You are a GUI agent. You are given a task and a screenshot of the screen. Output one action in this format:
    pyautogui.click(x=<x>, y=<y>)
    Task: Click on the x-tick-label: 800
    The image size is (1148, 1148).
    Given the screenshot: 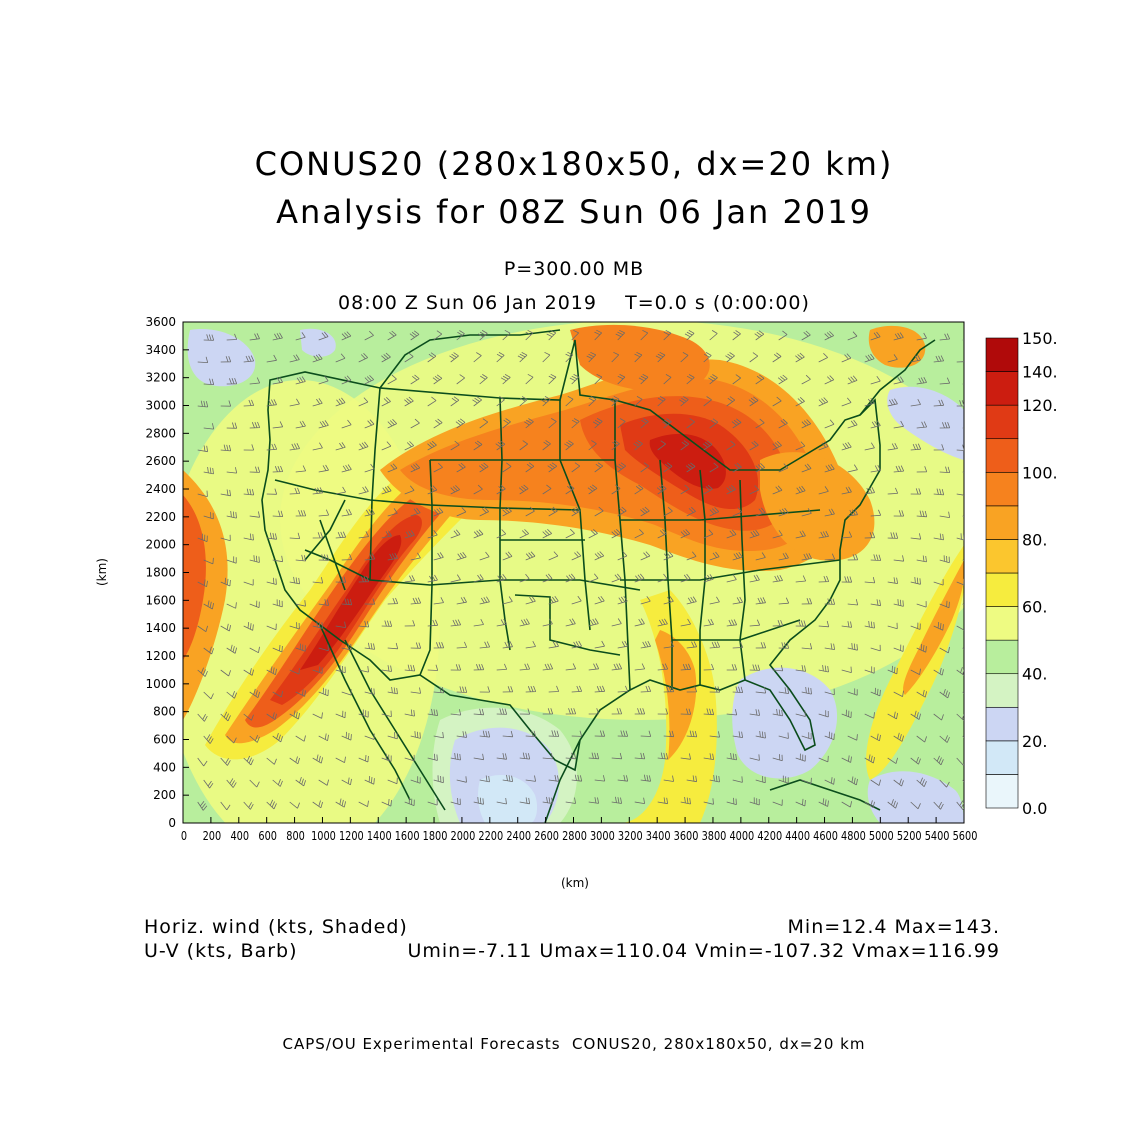 What is the action you would take?
    pyautogui.click(x=295, y=836)
    